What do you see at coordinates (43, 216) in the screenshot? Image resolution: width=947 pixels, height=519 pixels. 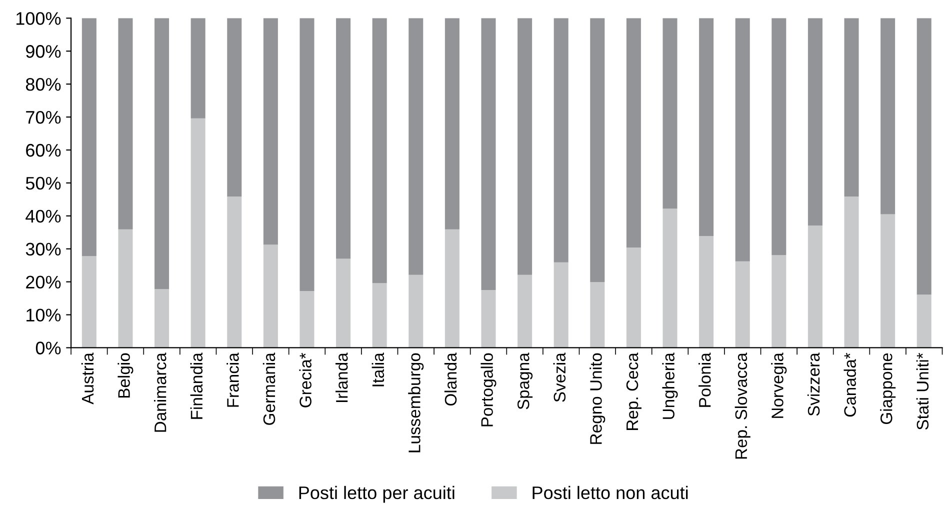 I see `y-tick-label: 40%` at bounding box center [43, 216].